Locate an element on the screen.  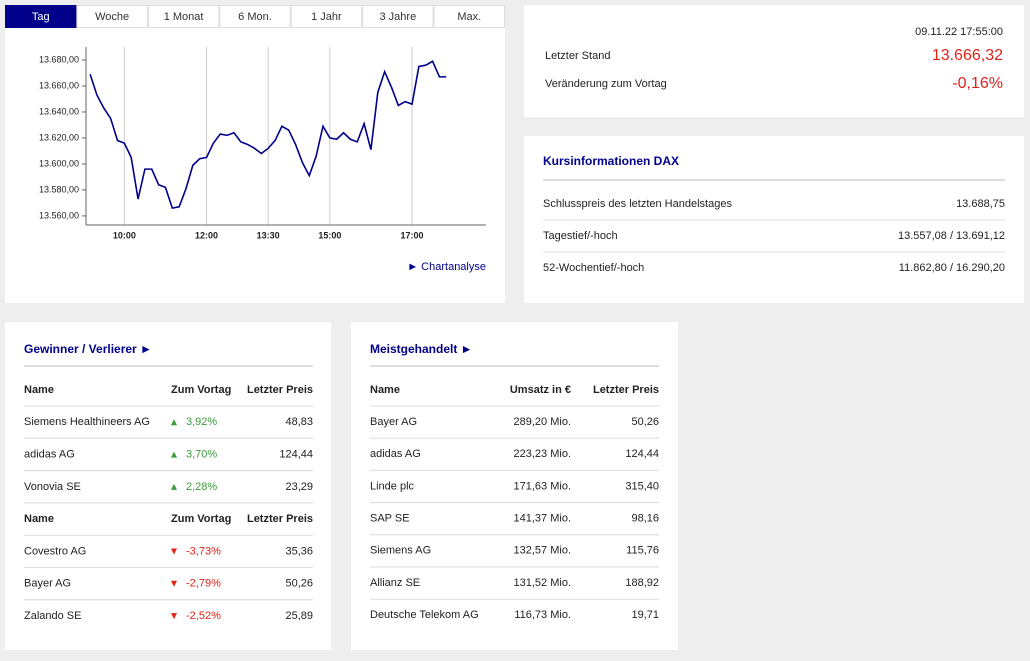
quote-panel is located at coordinates (774, 61).